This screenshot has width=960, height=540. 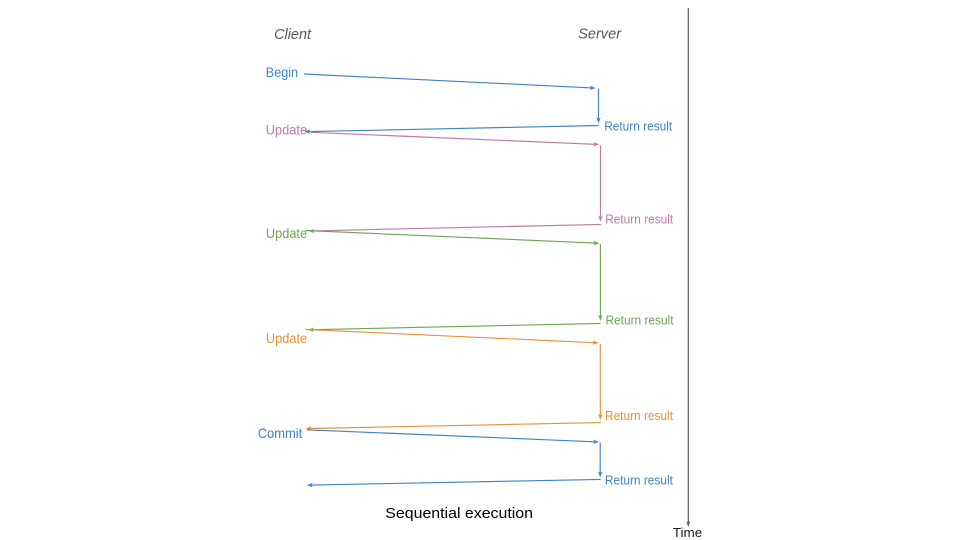 What do you see at coordinates (687, 532) in the screenshot?
I see `svg-text: Time` at bounding box center [687, 532].